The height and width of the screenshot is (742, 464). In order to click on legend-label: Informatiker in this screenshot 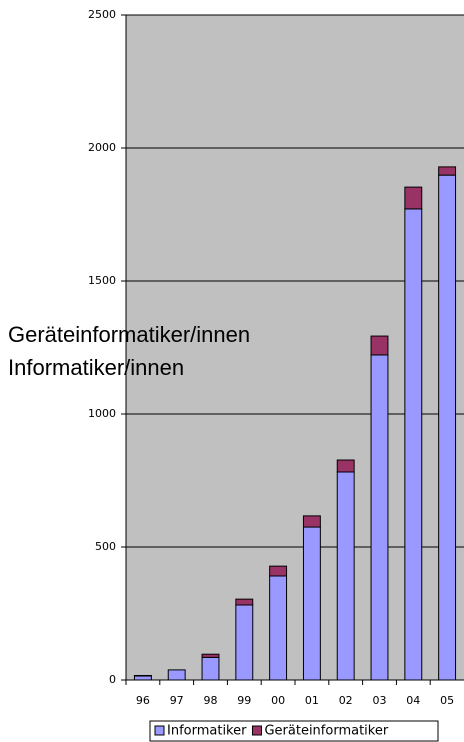, I will do `click(207, 731)`.